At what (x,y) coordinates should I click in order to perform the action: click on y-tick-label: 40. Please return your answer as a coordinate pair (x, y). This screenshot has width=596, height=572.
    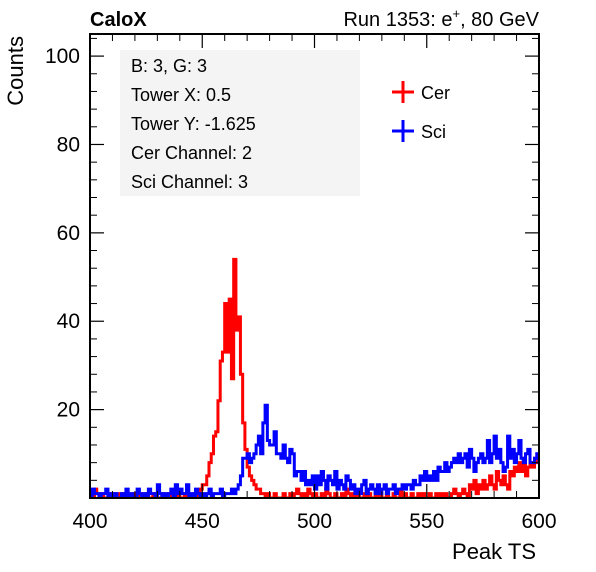
    Looking at the image, I should click on (68, 321).